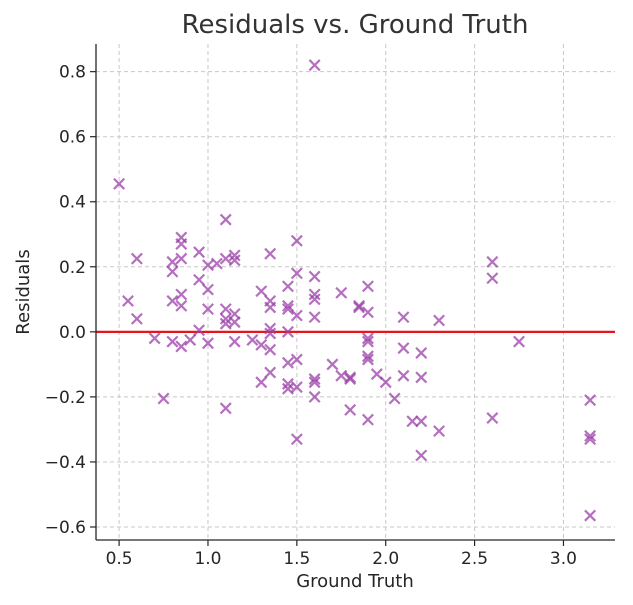  Describe the element at coordinates (23, 291) in the screenshot. I see `y-axis-label: Residuals` at that location.